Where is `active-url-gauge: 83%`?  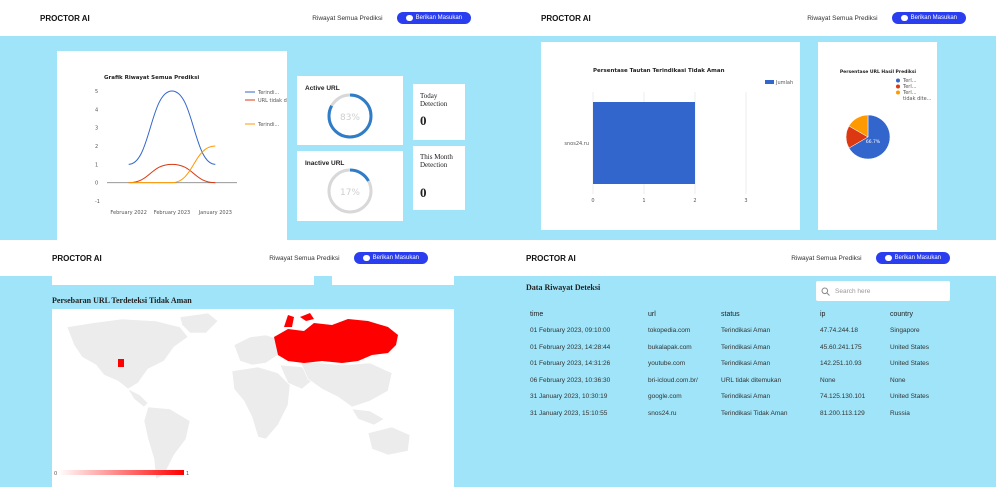 active-url-gauge: 83% is located at coordinates (350, 116).